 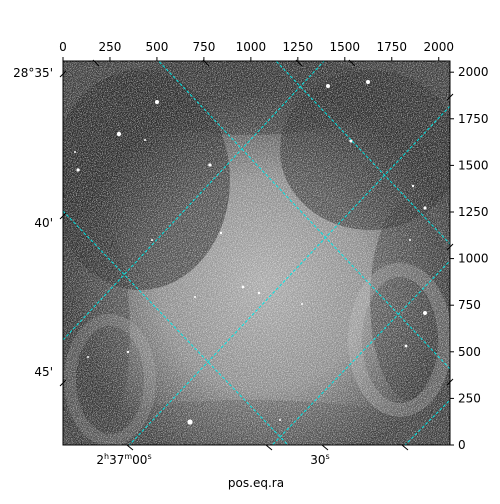 I want to click on ra-label-0: 2h37m00s, so click(x=123, y=459).